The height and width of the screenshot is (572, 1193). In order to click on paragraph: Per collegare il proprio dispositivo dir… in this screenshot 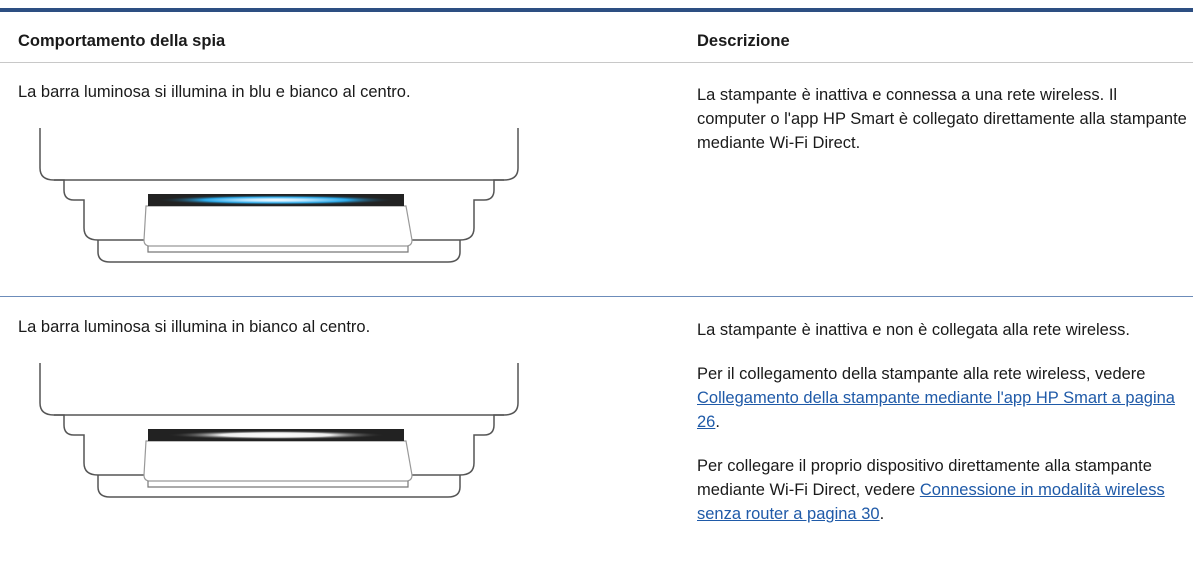, I will do `click(943, 490)`.